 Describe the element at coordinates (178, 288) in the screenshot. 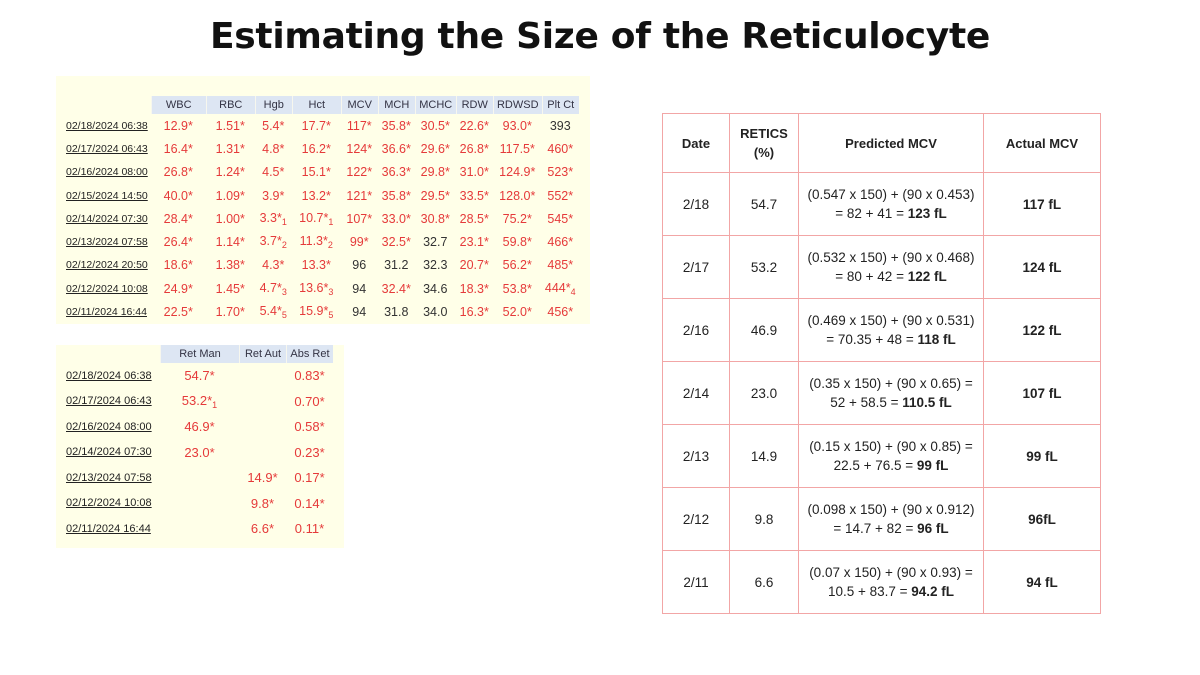

I see `table-cell: 24.9*` at that location.